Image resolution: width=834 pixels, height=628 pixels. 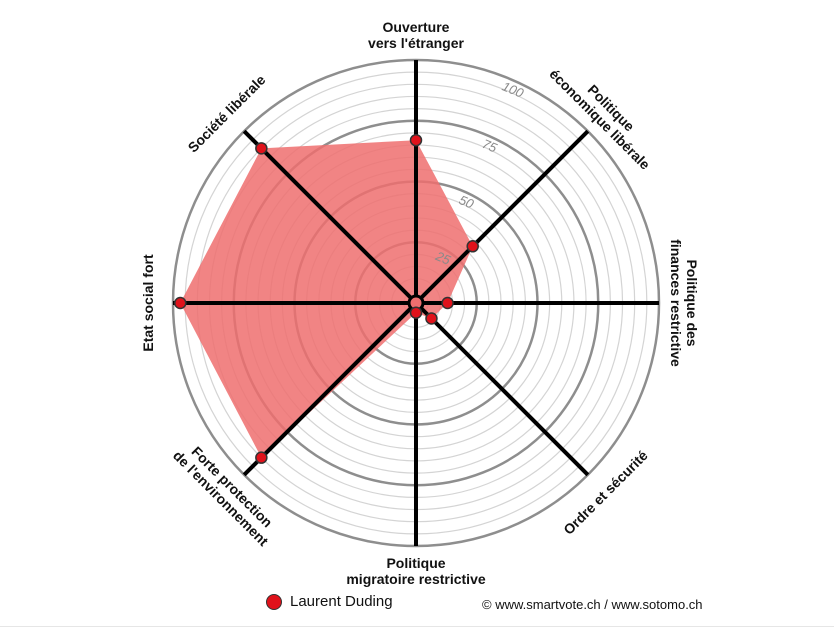 What do you see at coordinates (330, 389) in the screenshot?
I see `axis-spoke-environnement` at bounding box center [330, 389].